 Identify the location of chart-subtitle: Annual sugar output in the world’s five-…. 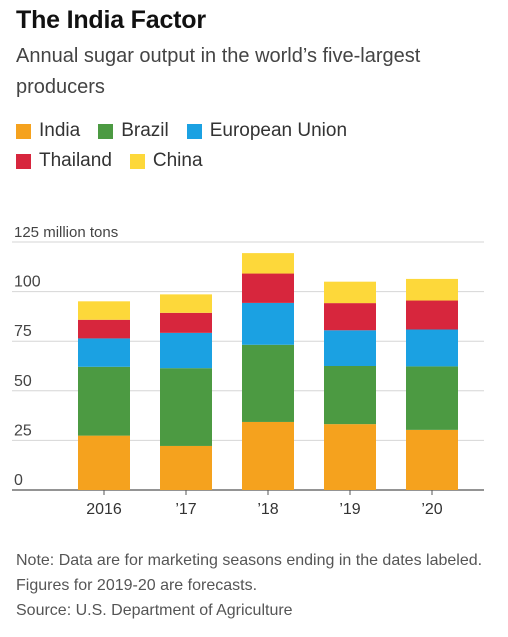
(218, 71).